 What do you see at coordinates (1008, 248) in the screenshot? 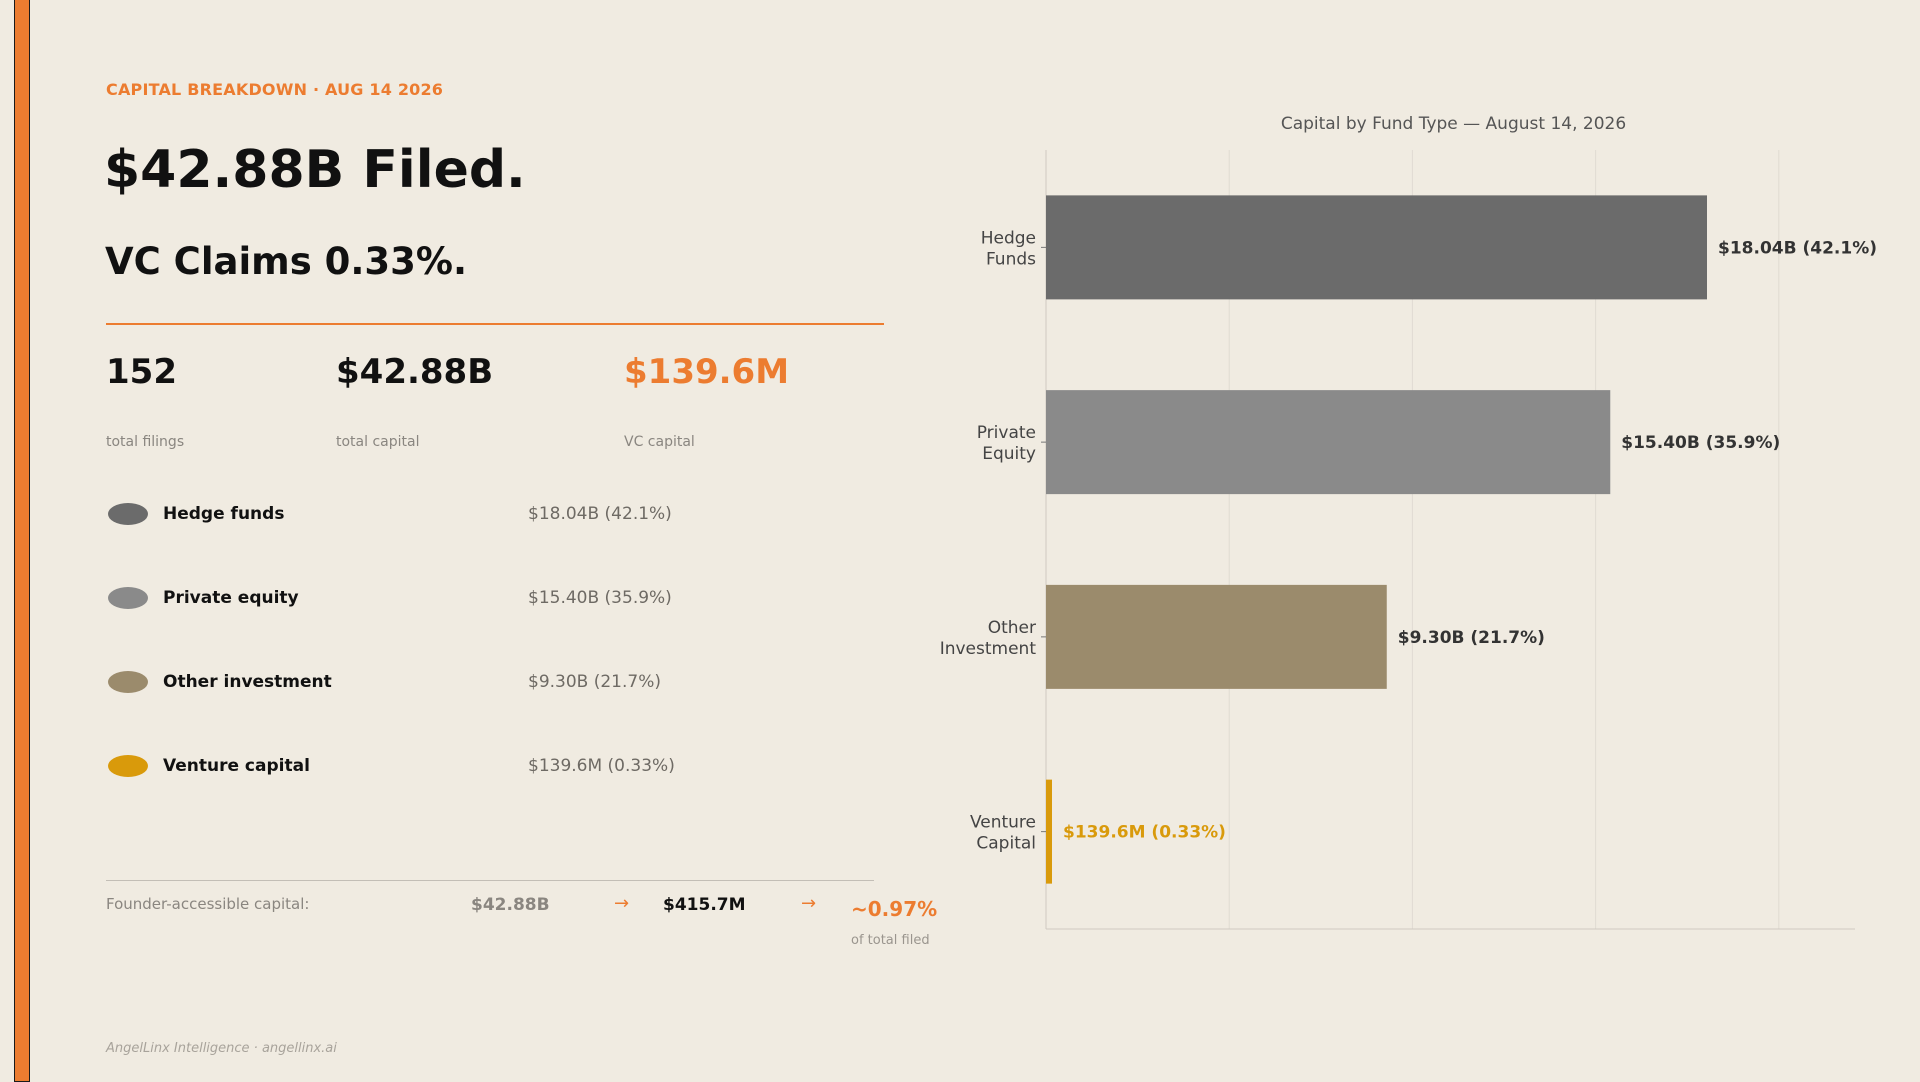
I see `y-tick-label: Hedge Funds` at bounding box center [1008, 248].